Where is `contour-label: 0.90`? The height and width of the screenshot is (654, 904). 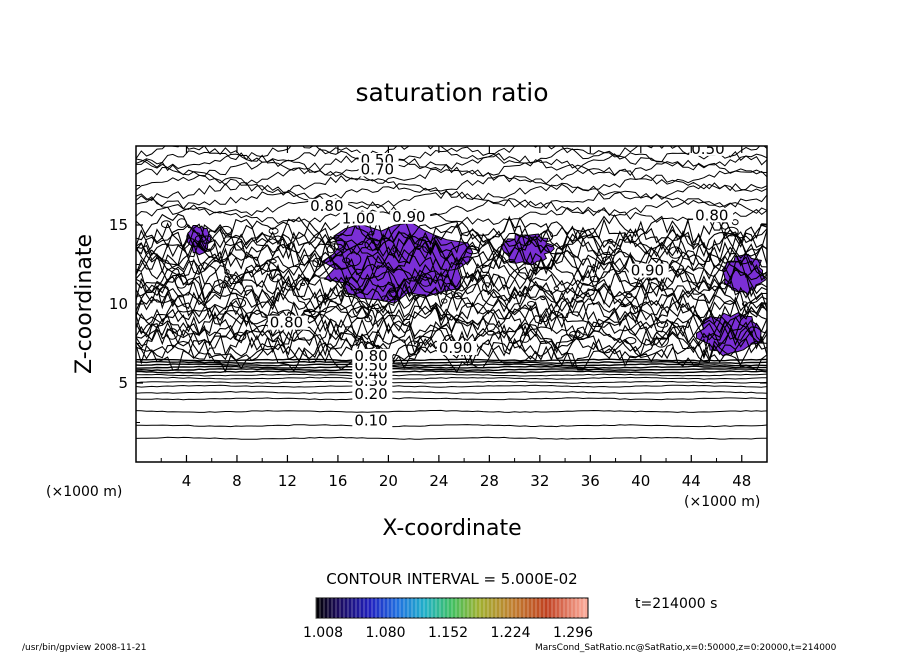
contour-label: 0.90 is located at coordinates (647, 271).